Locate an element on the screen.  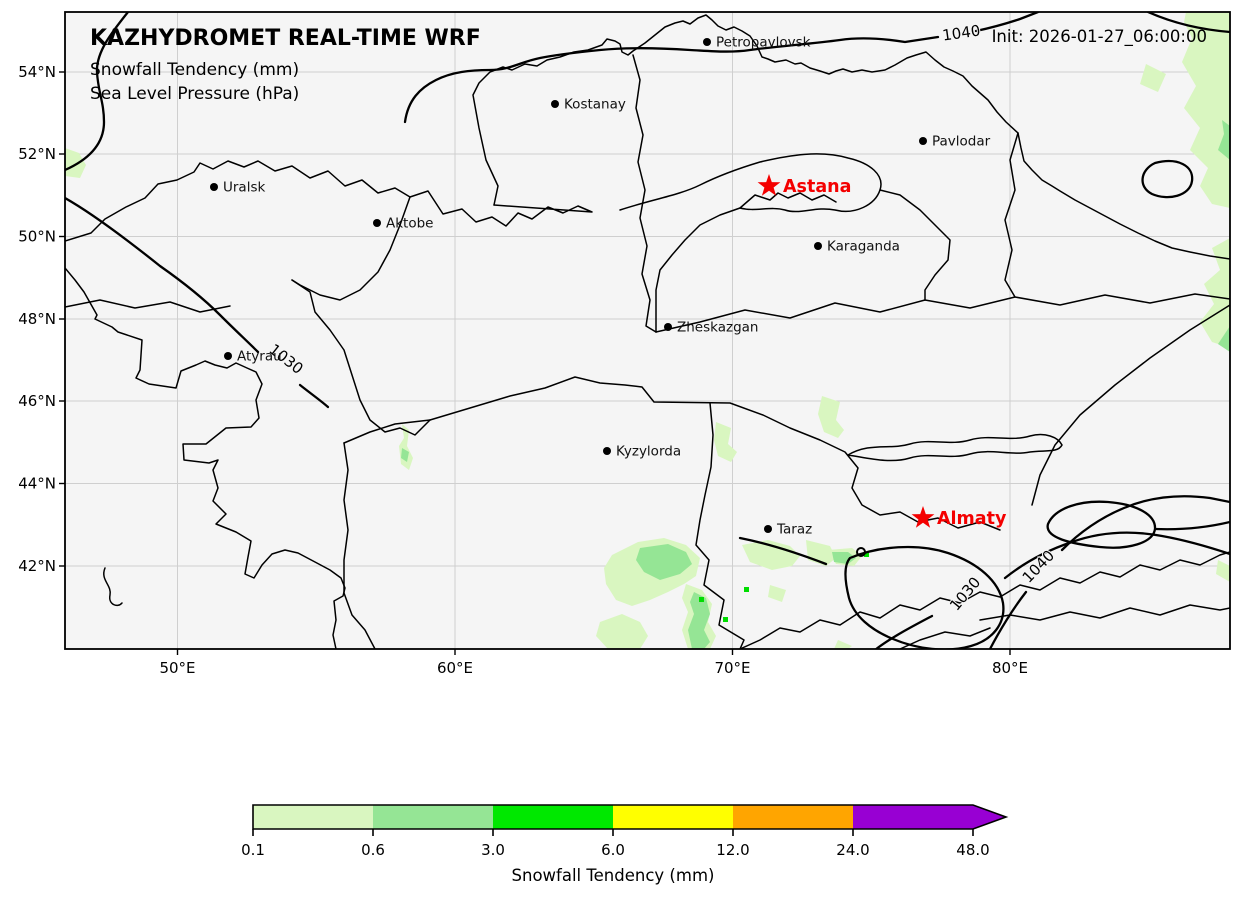
city-aktobe: Aktobe is located at coordinates (403, 224).